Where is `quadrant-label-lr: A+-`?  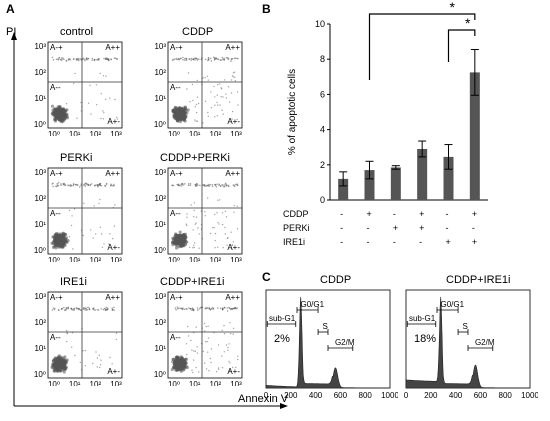
quadrant-label-lr: A+- is located at coordinates (113, 247).